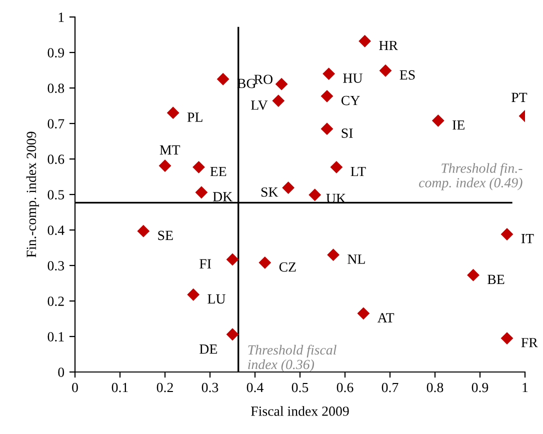  What do you see at coordinates (358, 171) in the screenshot?
I see `annotation: LT` at bounding box center [358, 171].